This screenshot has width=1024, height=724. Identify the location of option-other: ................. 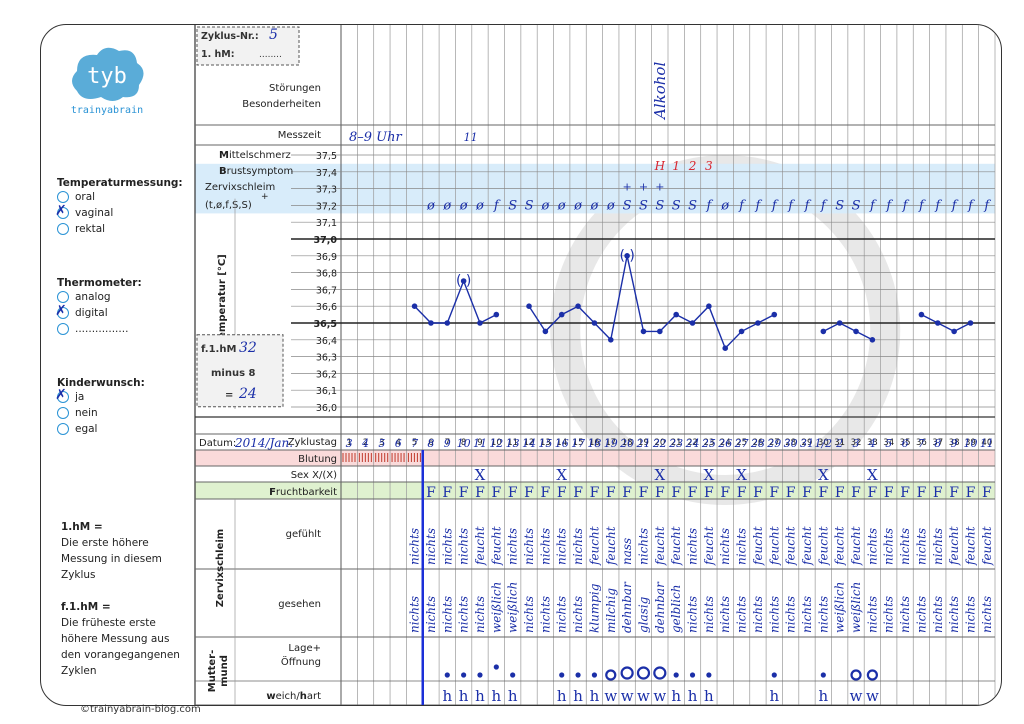
(99, 329).